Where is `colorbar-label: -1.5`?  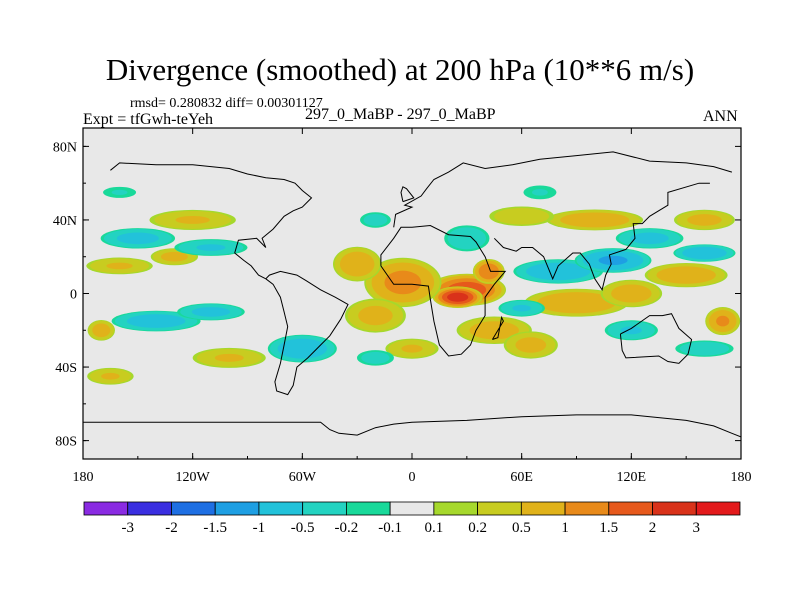 colorbar-label: -1.5 is located at coordinates (215, 528).